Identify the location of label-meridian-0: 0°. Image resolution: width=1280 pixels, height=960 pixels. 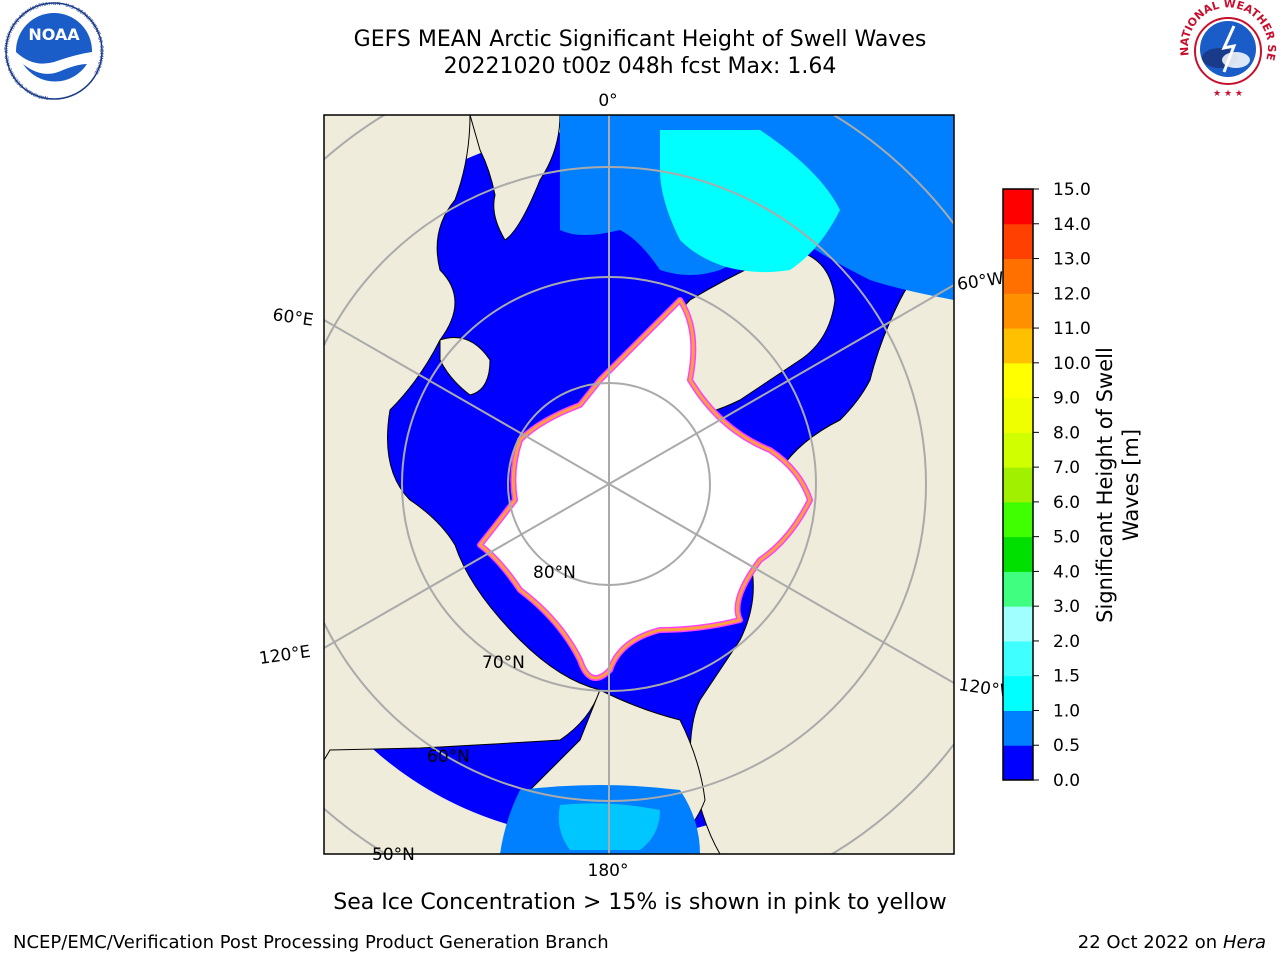
(607, 101).